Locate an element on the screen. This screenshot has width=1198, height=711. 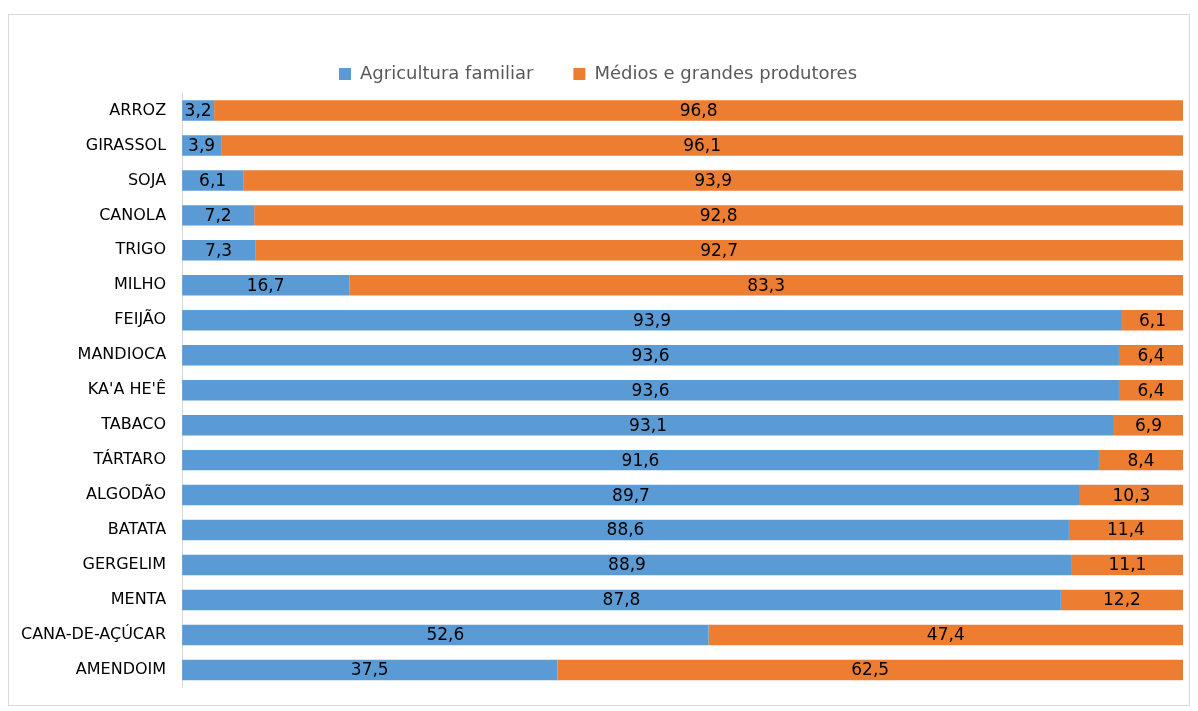
data-label: 7,3 is located at coordinates (219, 249).